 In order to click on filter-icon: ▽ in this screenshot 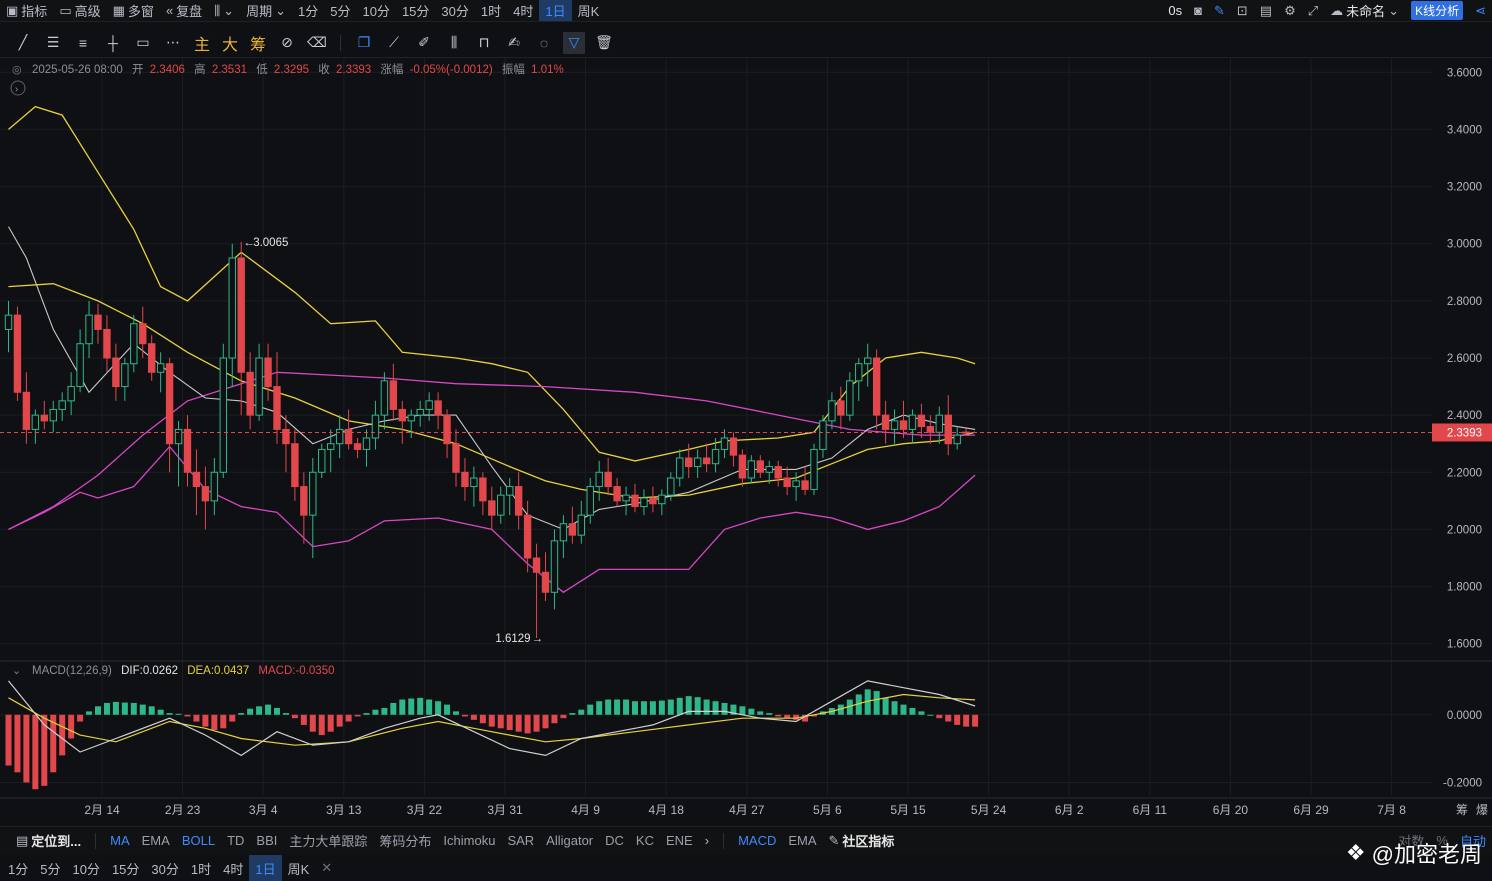, I will do `click(574, 42)`.